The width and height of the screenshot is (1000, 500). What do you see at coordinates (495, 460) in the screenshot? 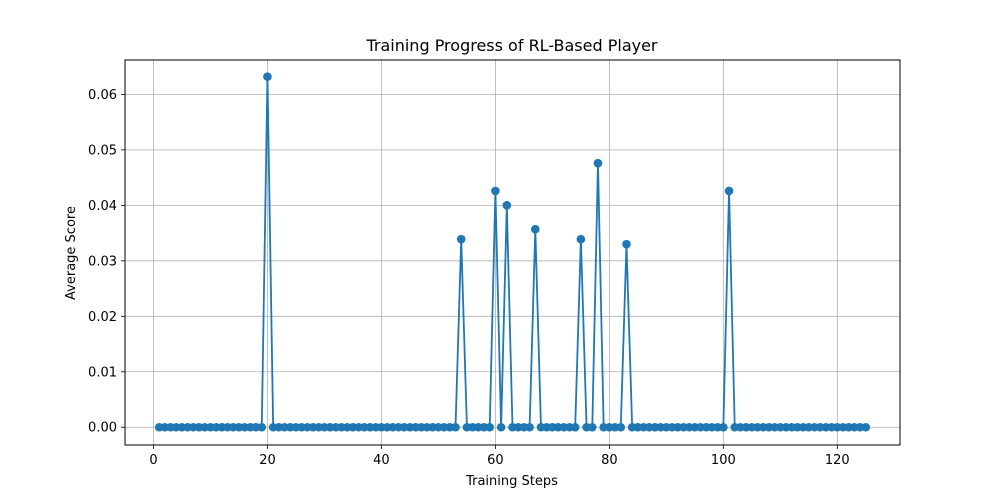
I see `x-tick-label: 60` at bounding box center [495, 460].